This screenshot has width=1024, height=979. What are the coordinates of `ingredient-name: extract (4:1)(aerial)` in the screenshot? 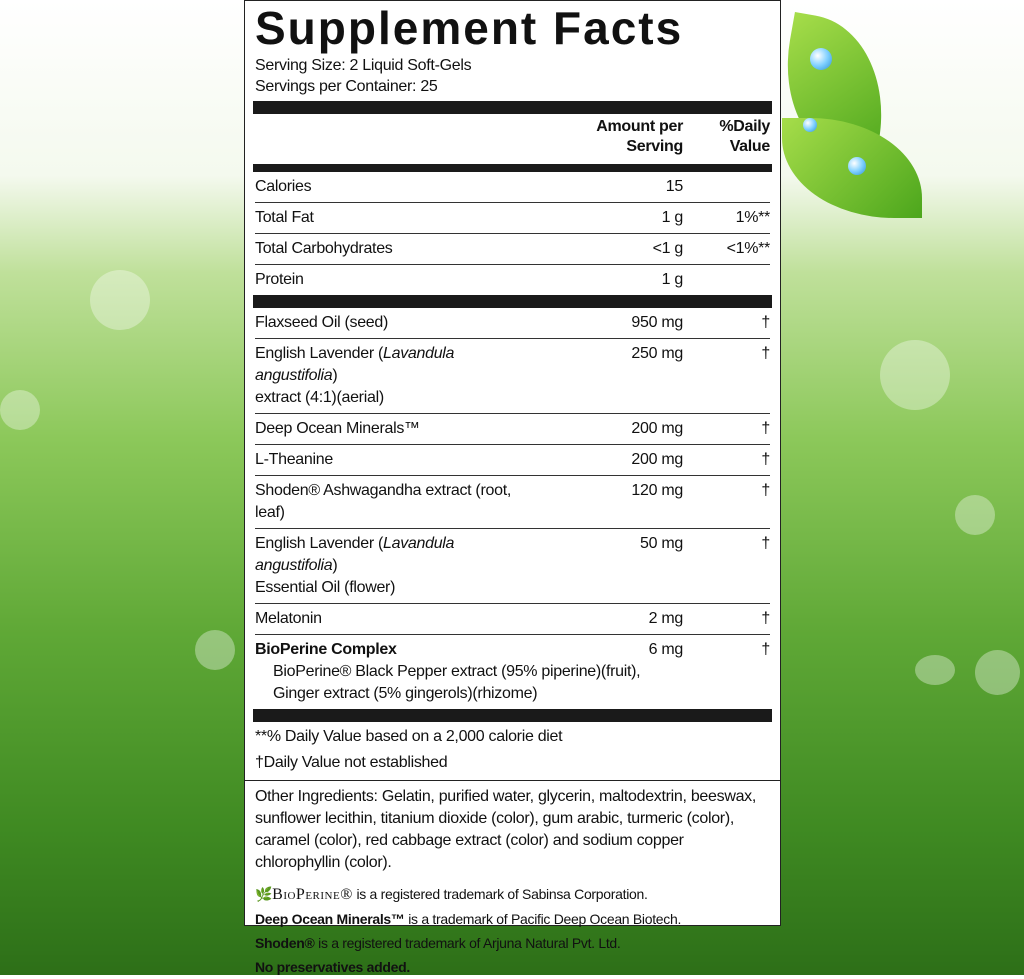 It's located at (319, 397).